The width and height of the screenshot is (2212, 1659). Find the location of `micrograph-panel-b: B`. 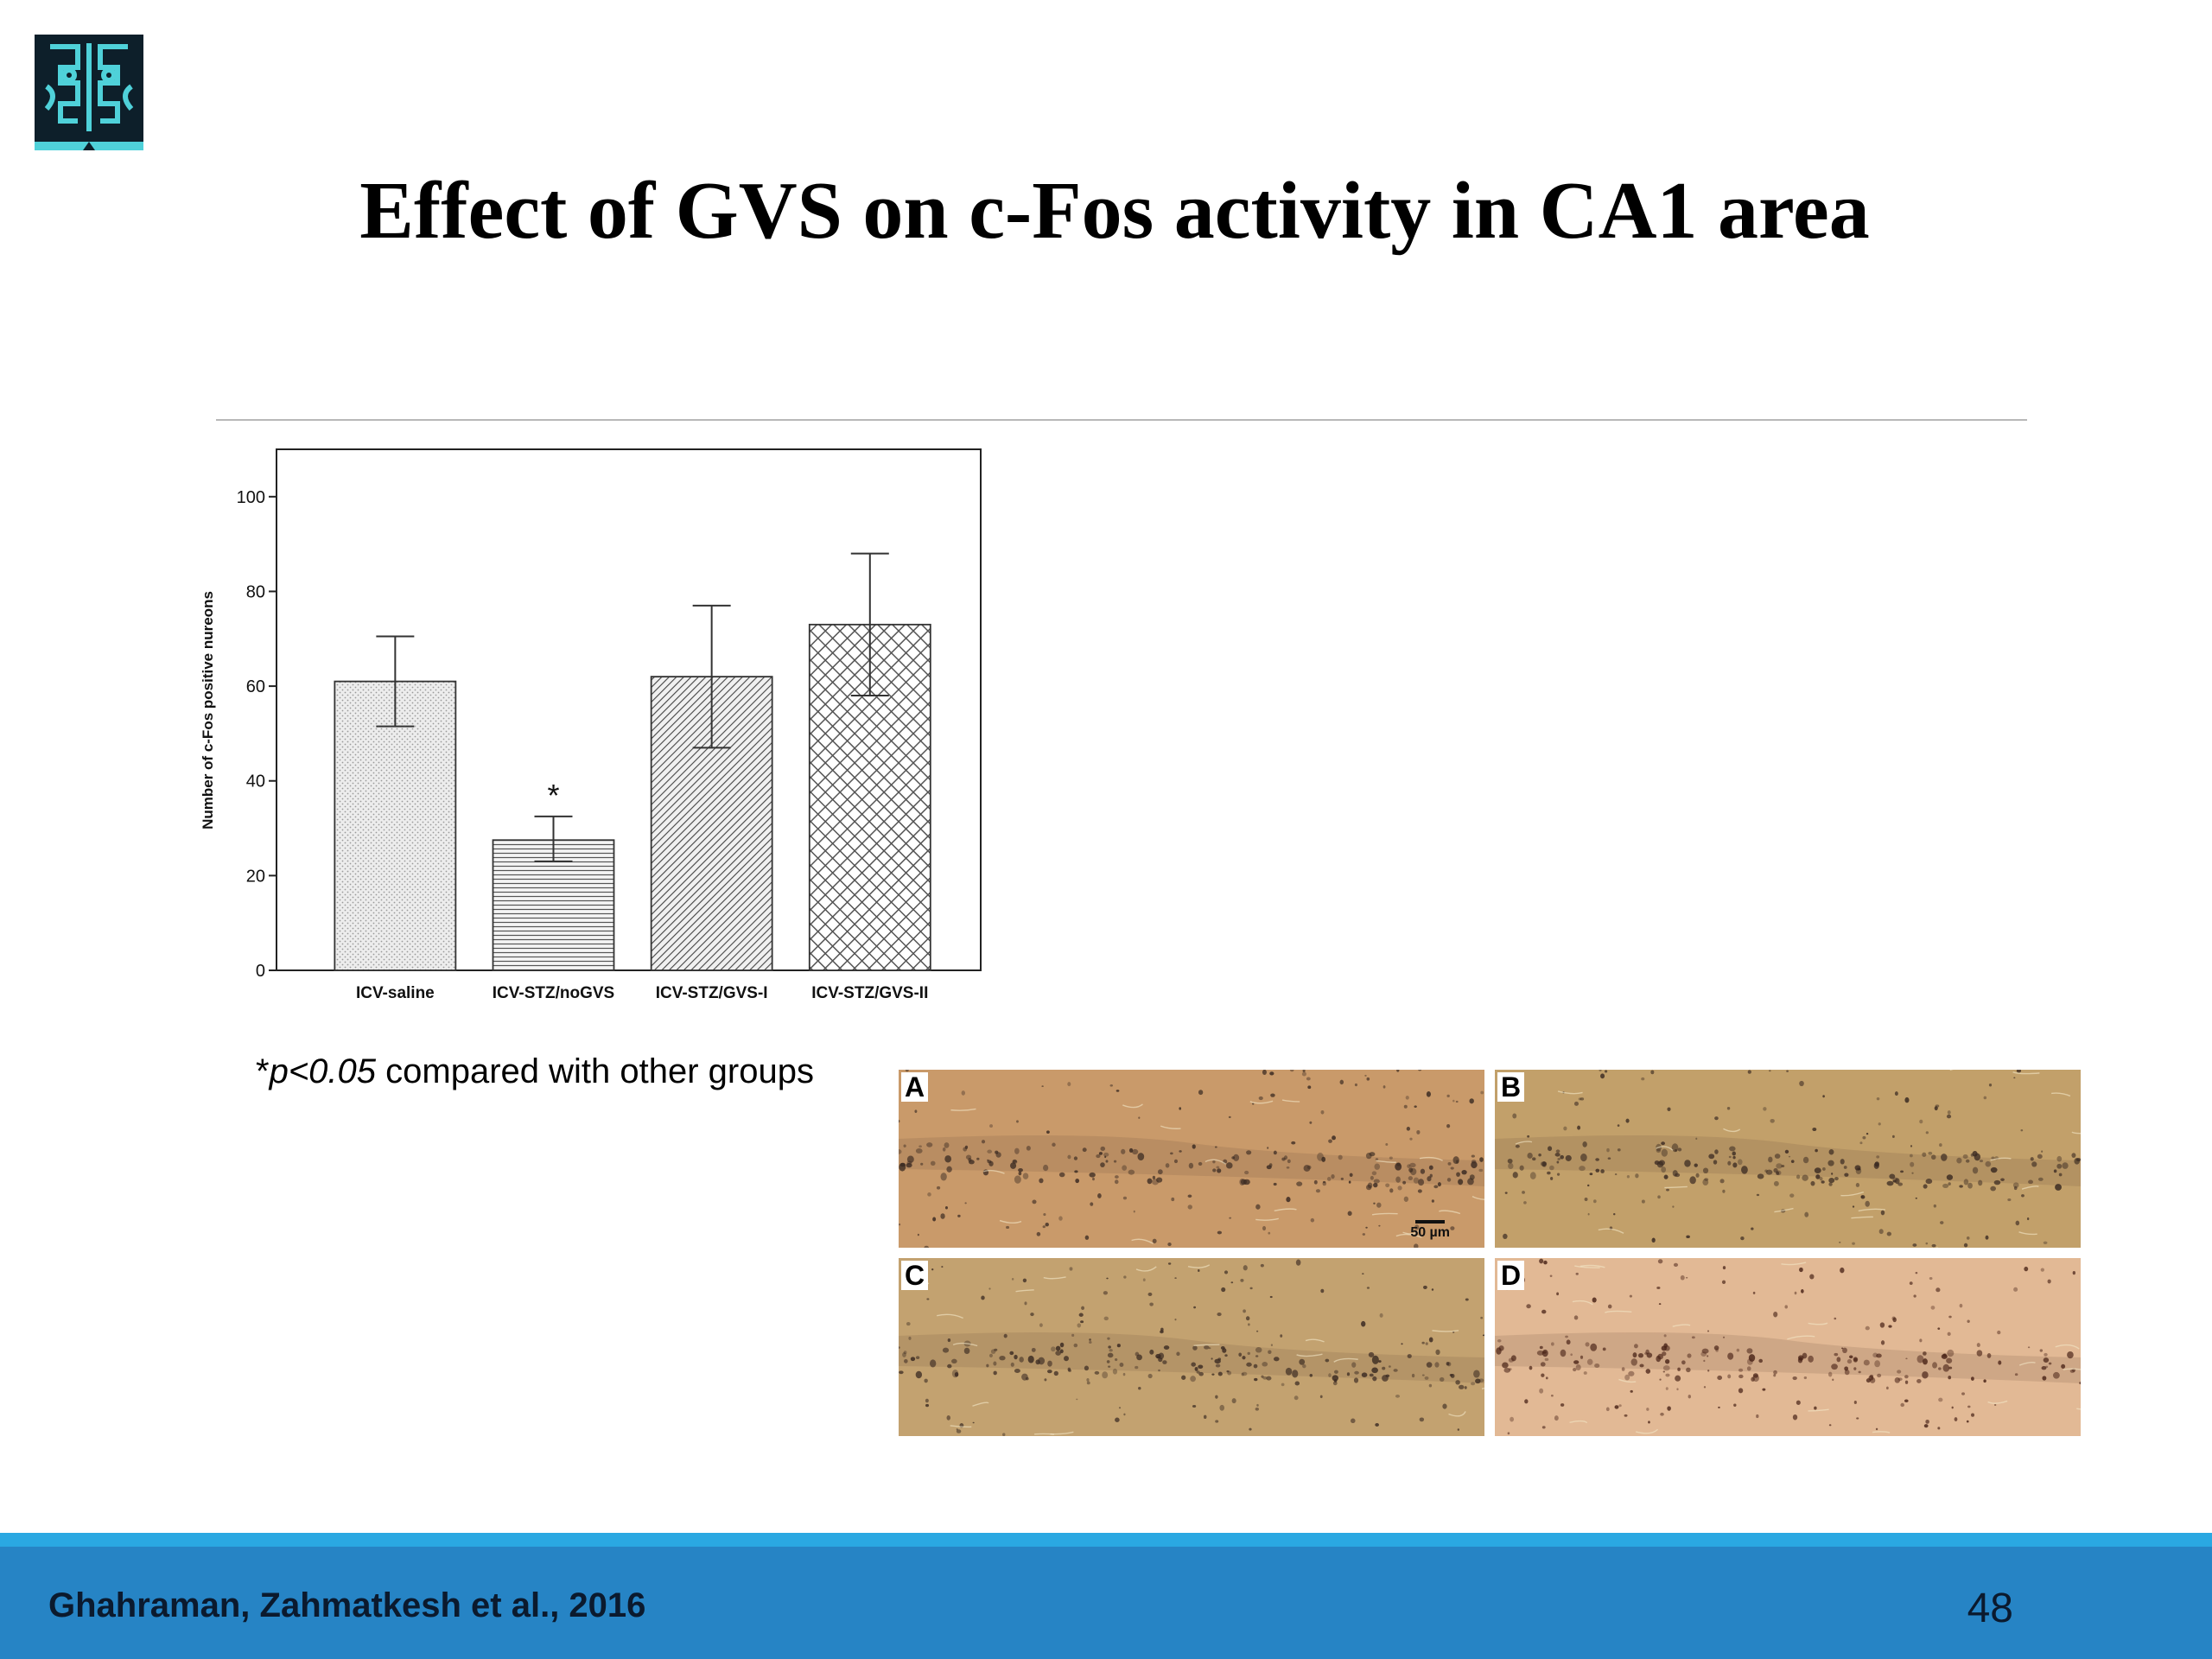

micrograph-panel-b: B is located at coordinates (1788, 1159).